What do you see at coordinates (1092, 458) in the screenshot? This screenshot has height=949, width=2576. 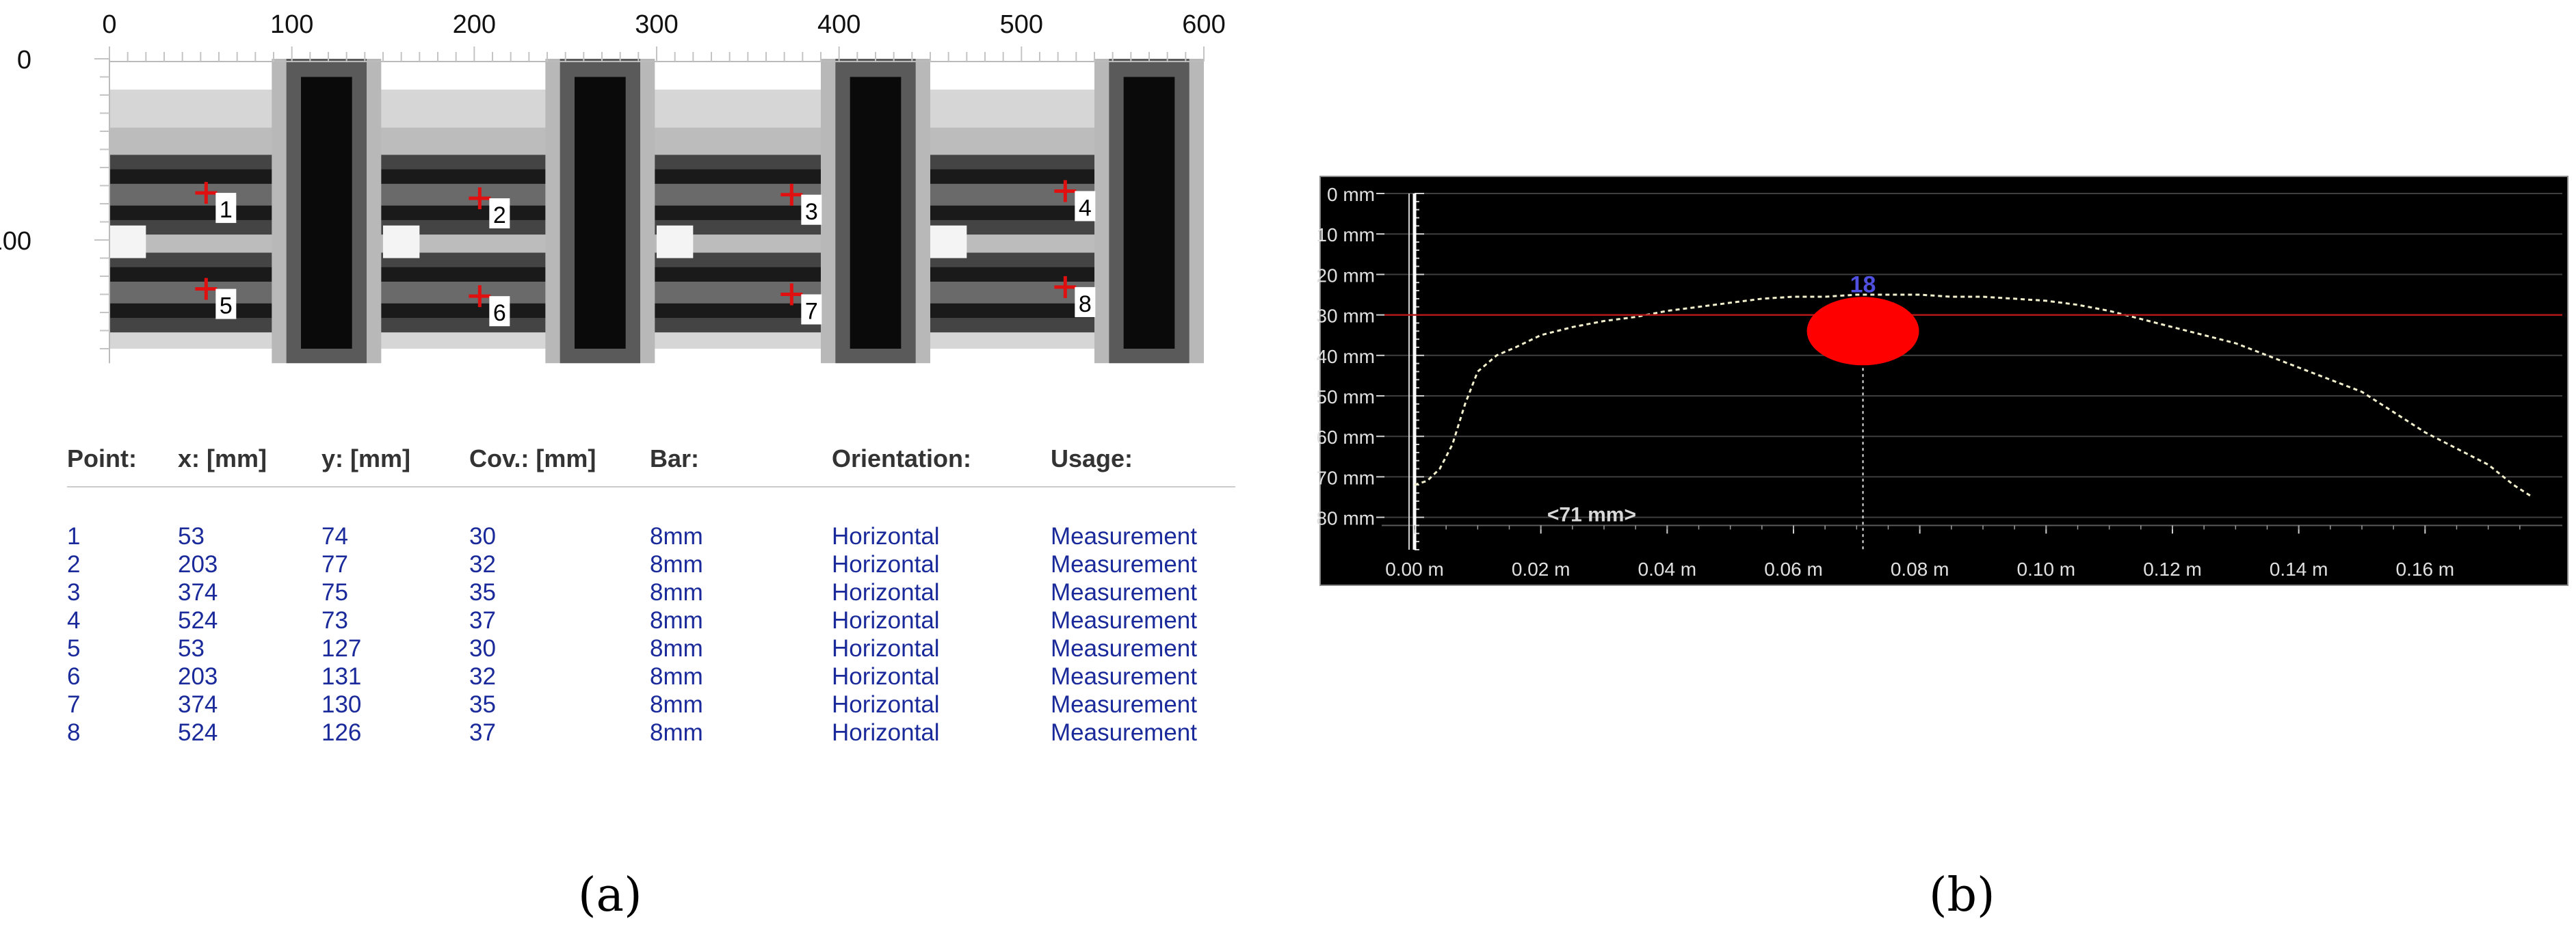 I see `table-header: Usage:` at bounding box center [1092, 458].